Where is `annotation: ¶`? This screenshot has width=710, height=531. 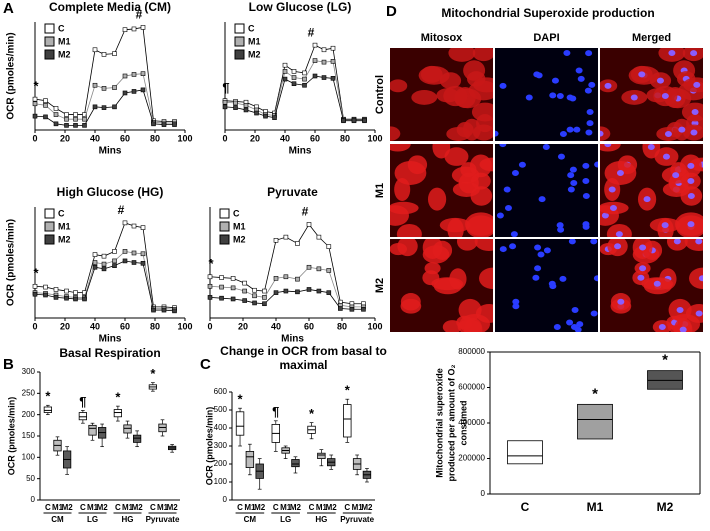 annotation: ¶ is located at coordinates (82, 401).